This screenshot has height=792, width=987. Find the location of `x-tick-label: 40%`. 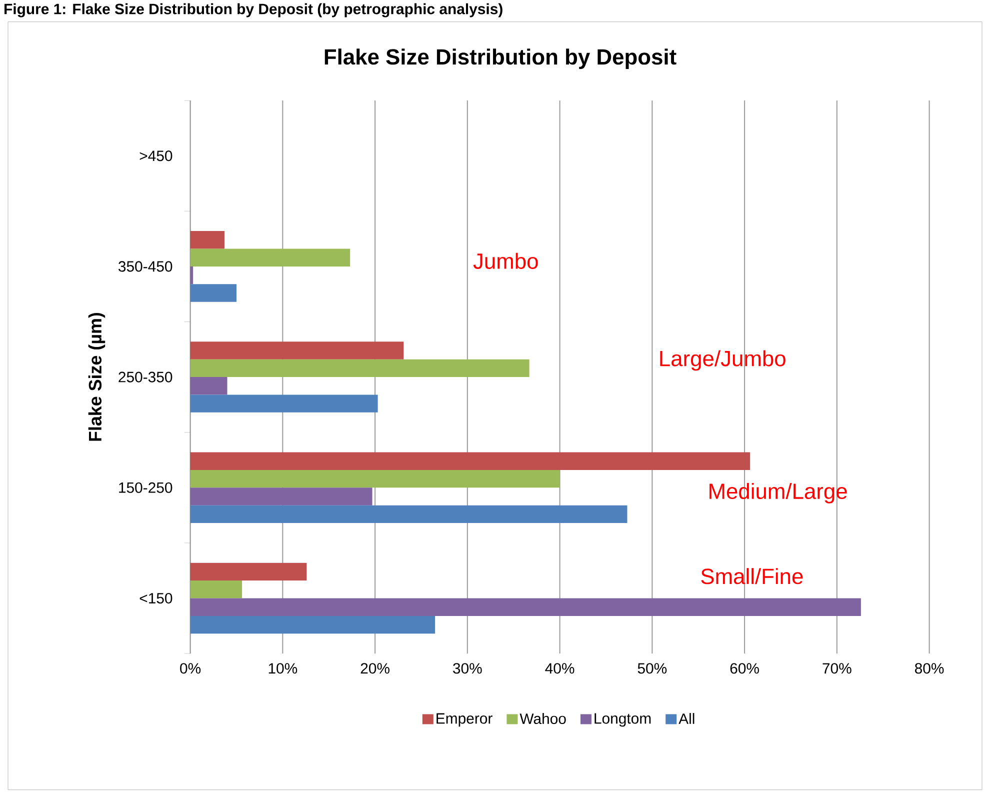

x-tick-label: 40% is located at coordinates (559, 668).